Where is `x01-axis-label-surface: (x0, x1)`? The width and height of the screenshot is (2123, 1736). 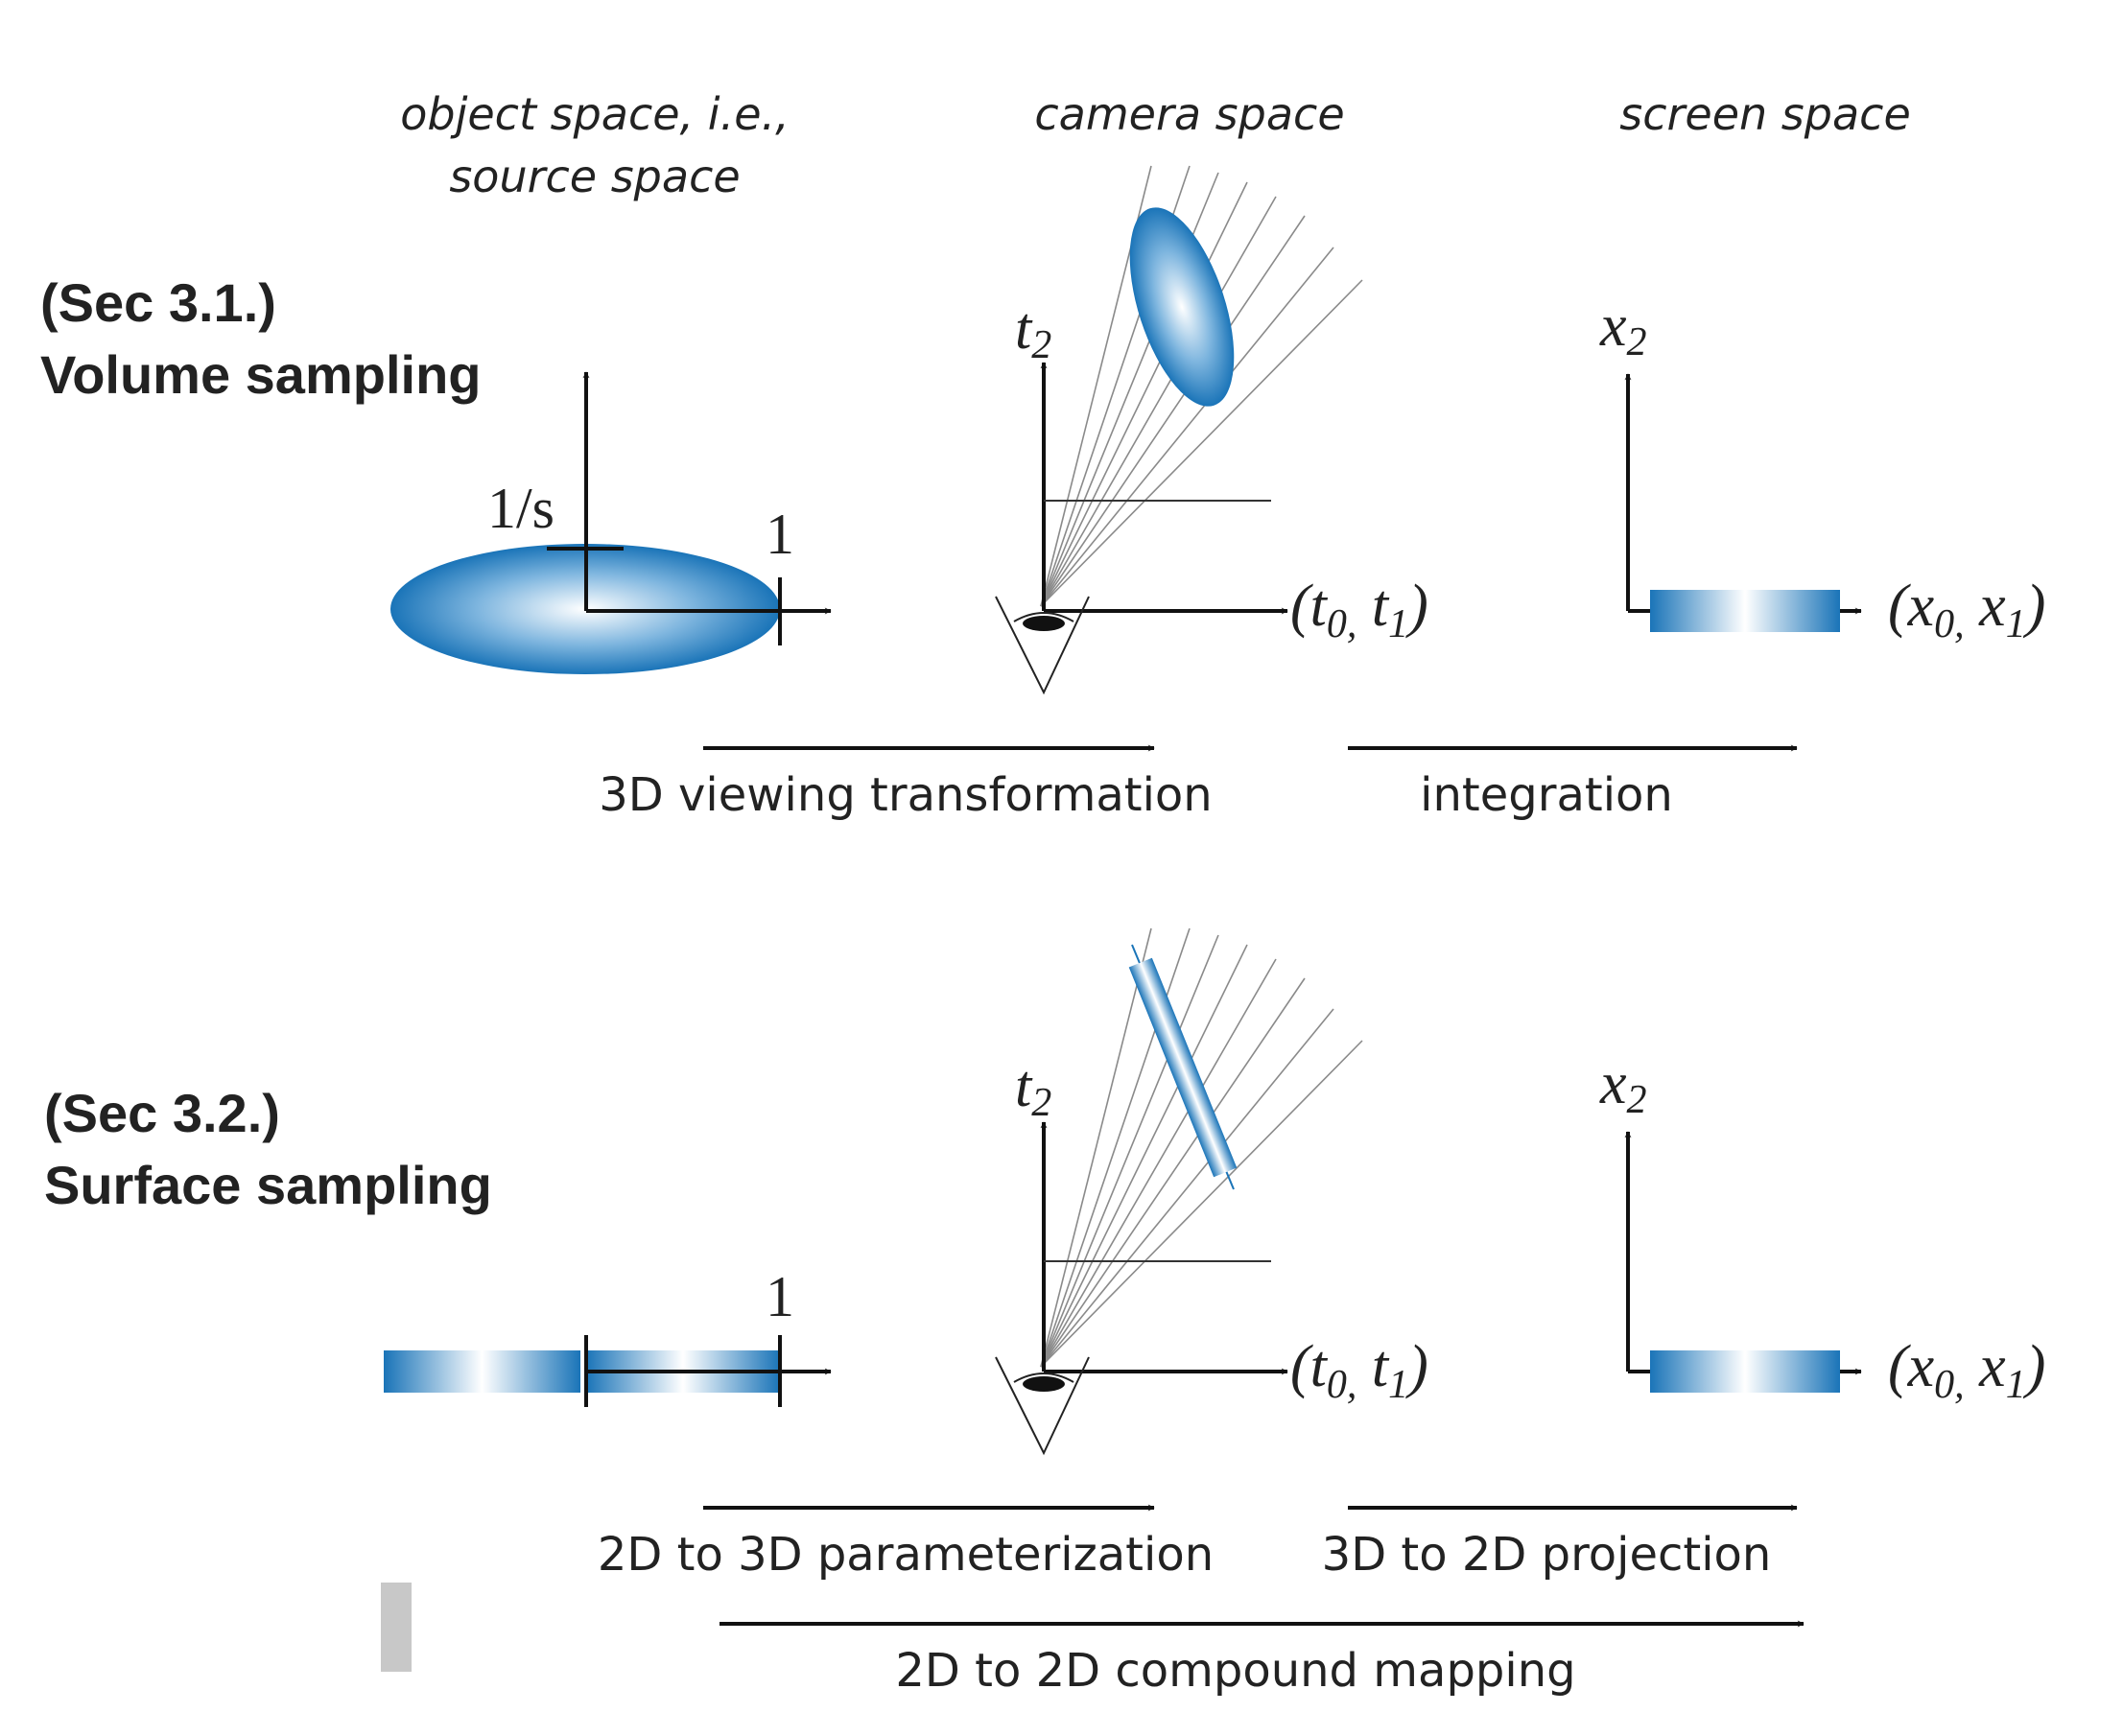
x01-axis-label-surface: (x0, x1) is located at coordinates (1966, 1370).